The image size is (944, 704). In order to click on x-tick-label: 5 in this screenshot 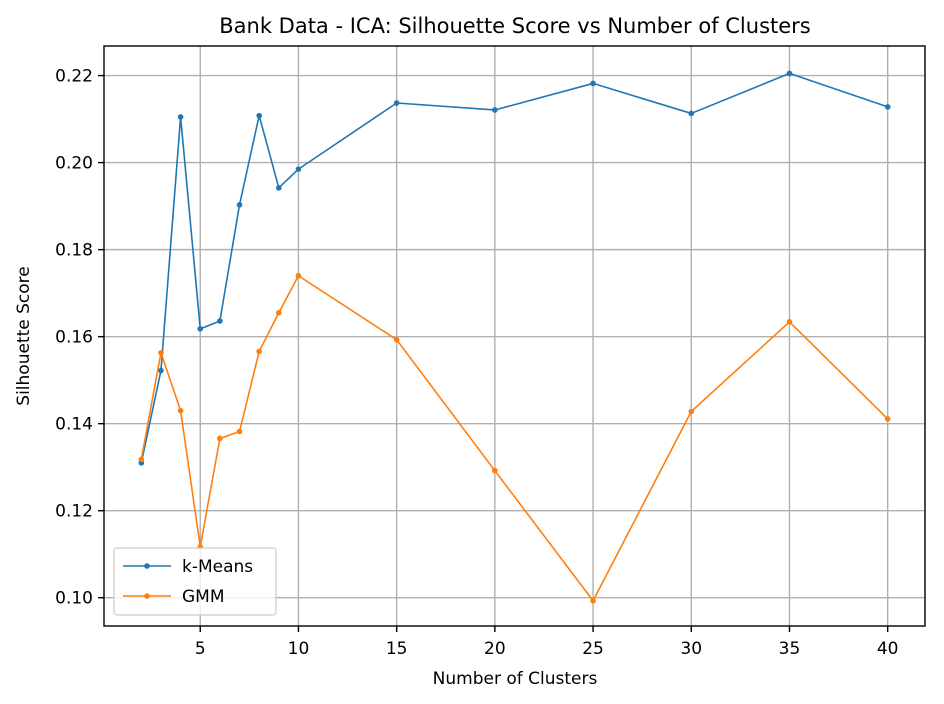, I will do `click(200, 649)`.